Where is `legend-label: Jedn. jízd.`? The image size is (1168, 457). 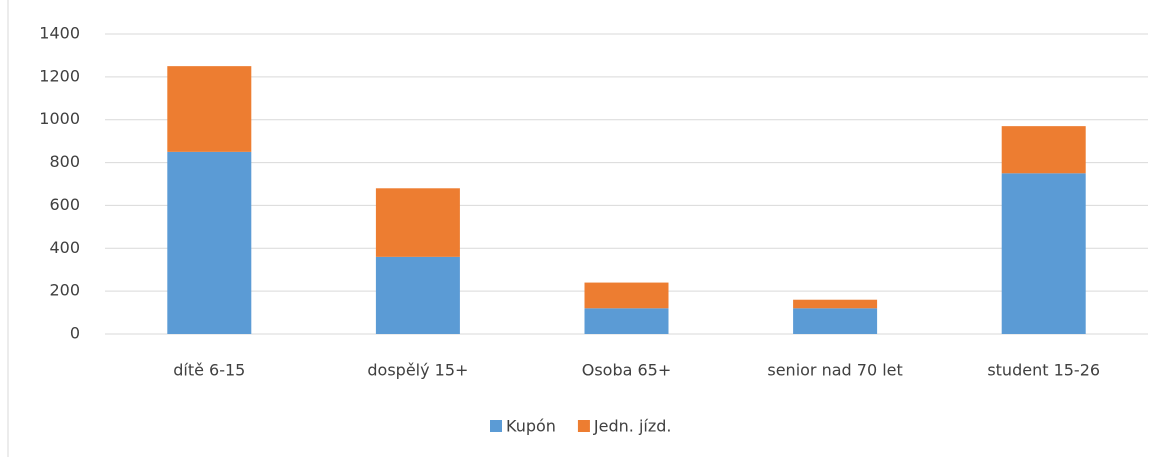
legend-label: Jedn. jízd. is located at coordinates (632, 426).